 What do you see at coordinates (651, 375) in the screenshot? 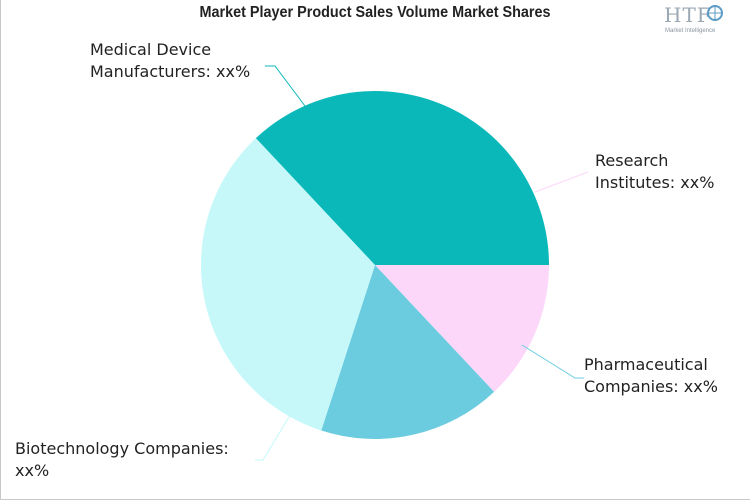
I see `slice-label-pharmaceutical-companies: Pharmaceutical Companies: xx%` at bounding box center [651, 375].